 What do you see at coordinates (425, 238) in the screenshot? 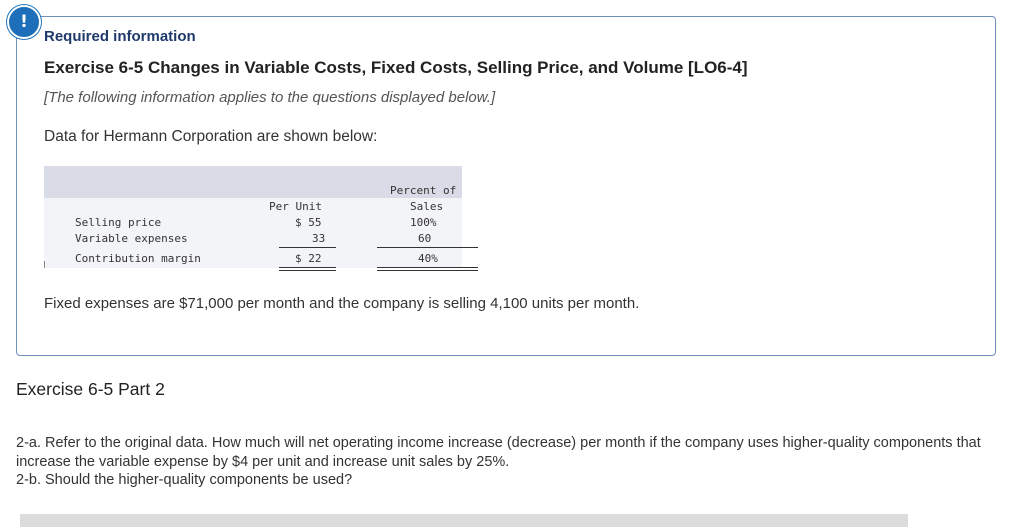
I see `percent-variable-expenses: 60` at bounding box center [425, 238].